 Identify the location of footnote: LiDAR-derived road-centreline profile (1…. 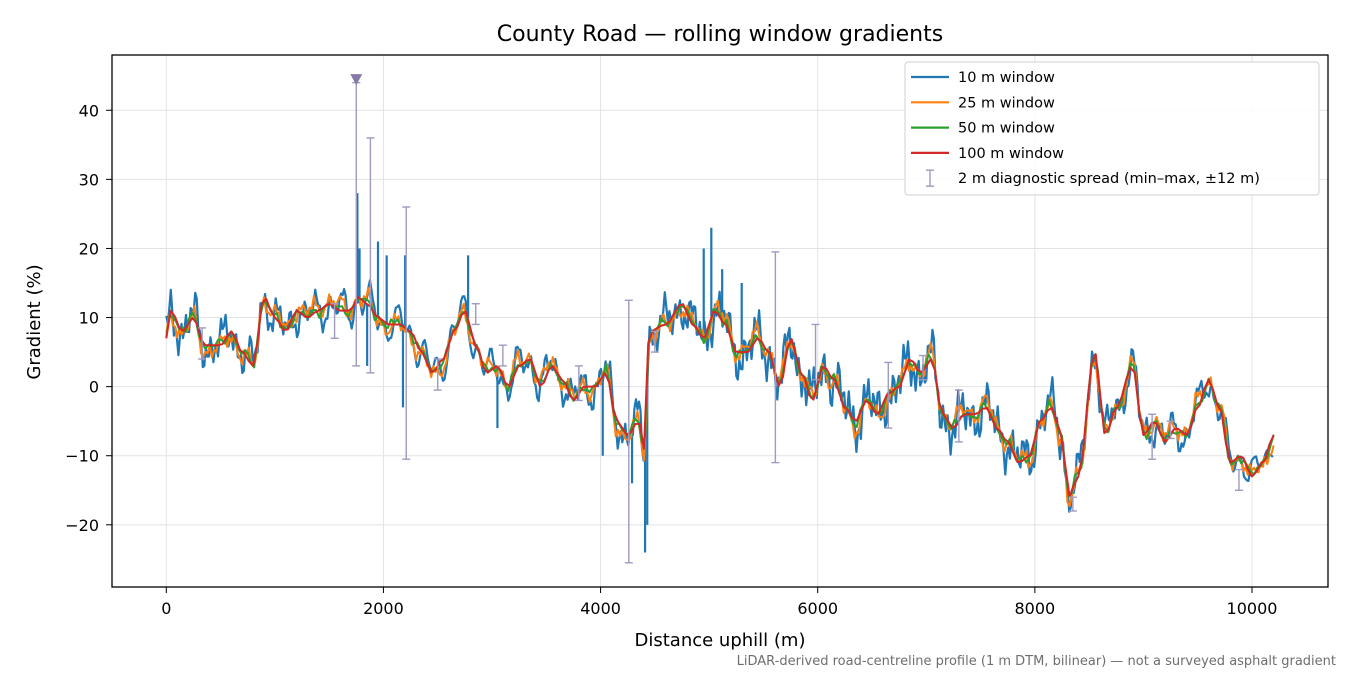
(1036, 661).